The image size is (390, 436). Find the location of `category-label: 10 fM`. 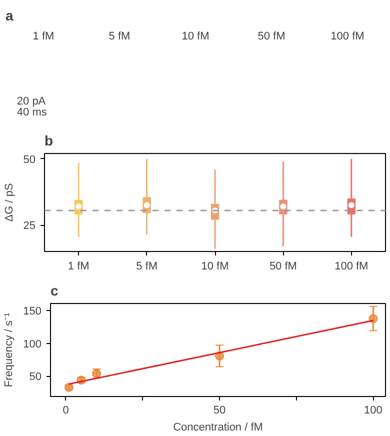

category-label: 10 fM is located at coordinates (196, 36).